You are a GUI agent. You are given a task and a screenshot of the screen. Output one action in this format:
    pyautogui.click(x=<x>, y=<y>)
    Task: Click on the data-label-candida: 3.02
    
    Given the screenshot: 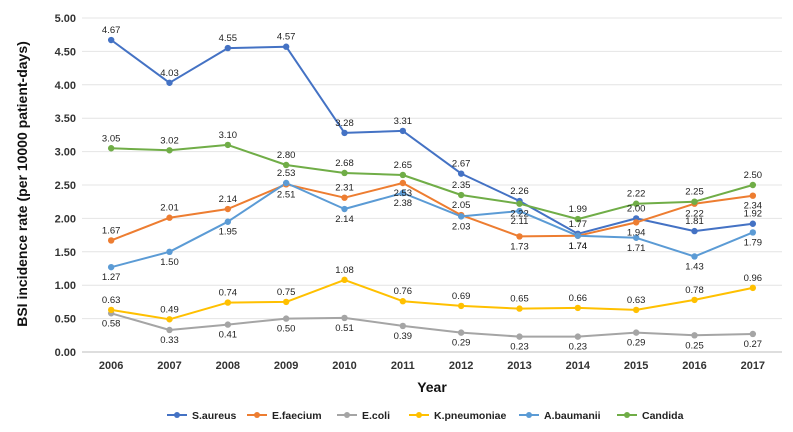 What is the action you would take?
    pyautogui.click(x=169, y=140)
    